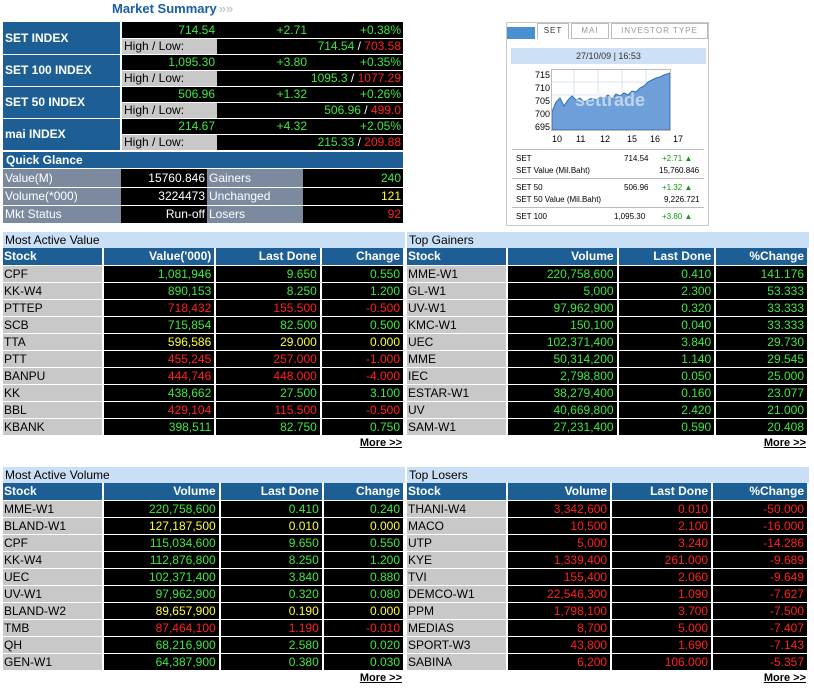 This screenshot has width=814, height=691. What do you see at coordinates (457, 509) in the screenshot?
I see `stock-symbol: THANI-W4` at bounding box center [457, 509].